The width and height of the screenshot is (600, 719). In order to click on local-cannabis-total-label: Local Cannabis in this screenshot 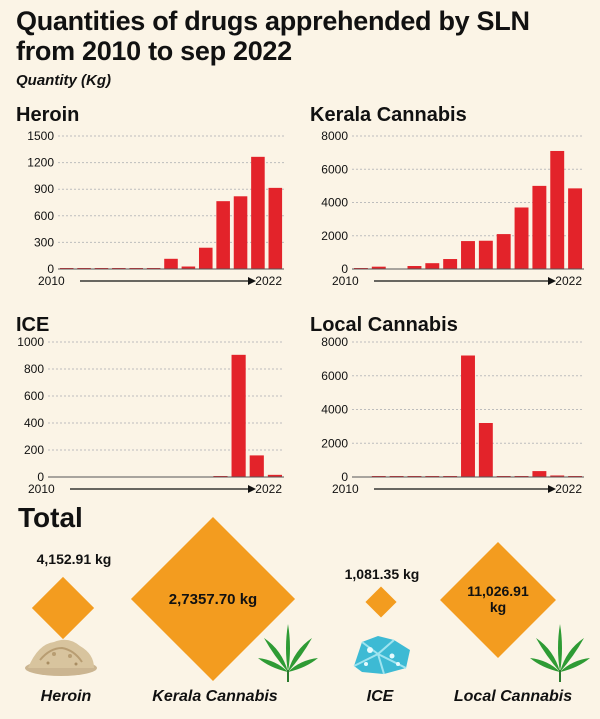, I will do `click(513, 696)`.